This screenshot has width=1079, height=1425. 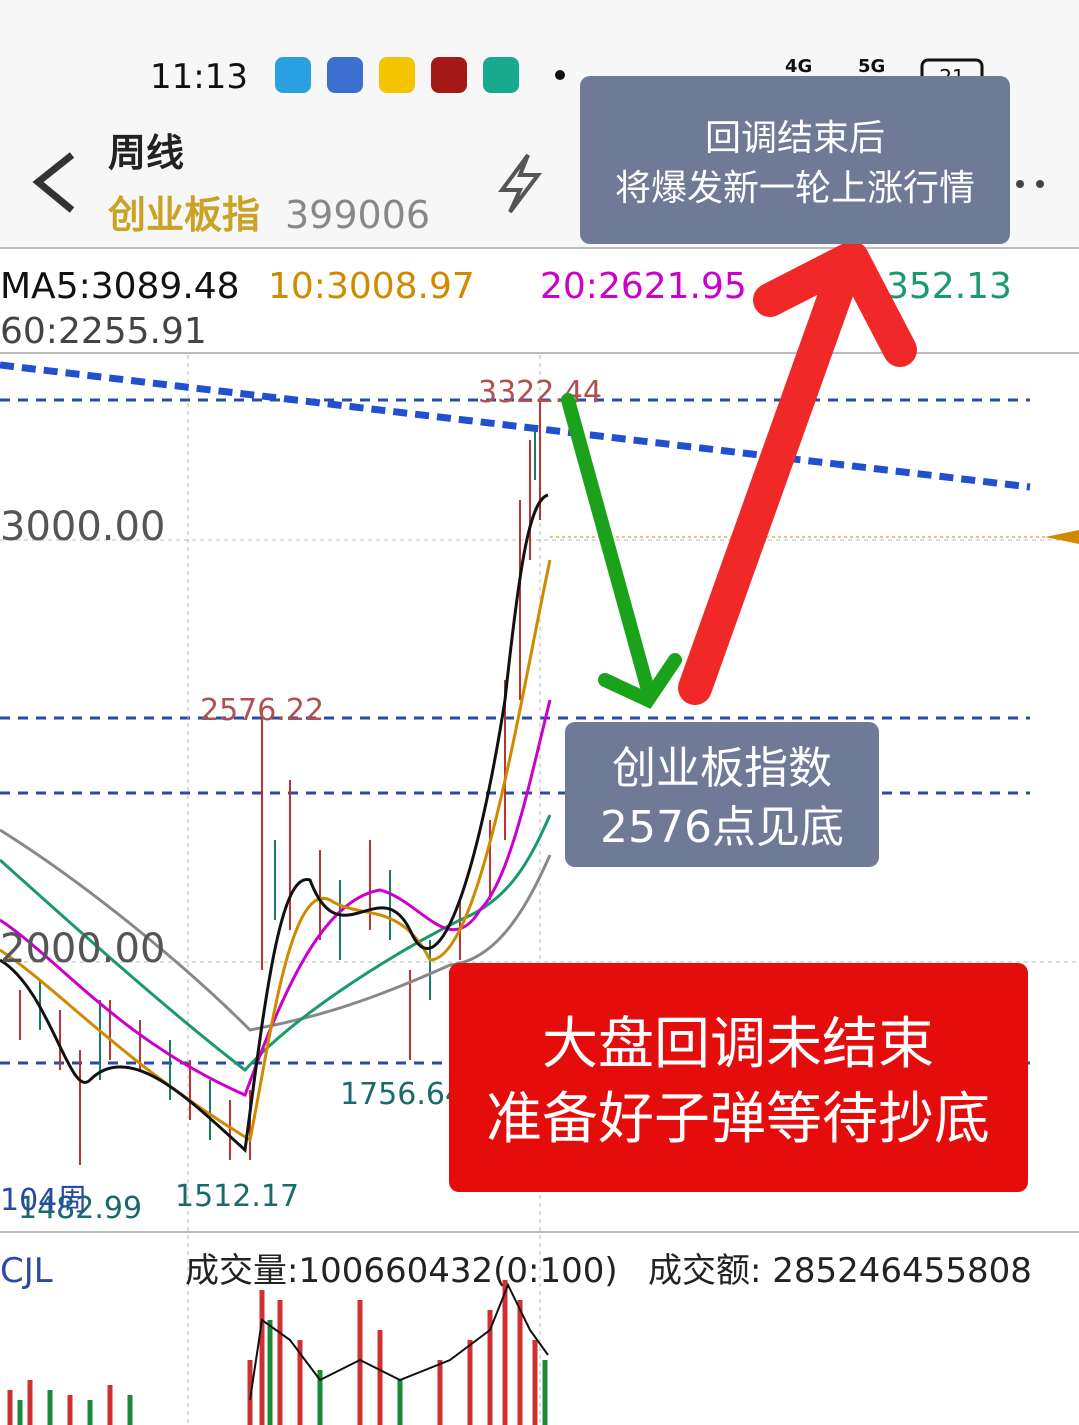 What do you see at coordinates (237, 1196) in the screenshot?
I see `low-2019-label: 1512.17` at bounding box center [237, 1196].